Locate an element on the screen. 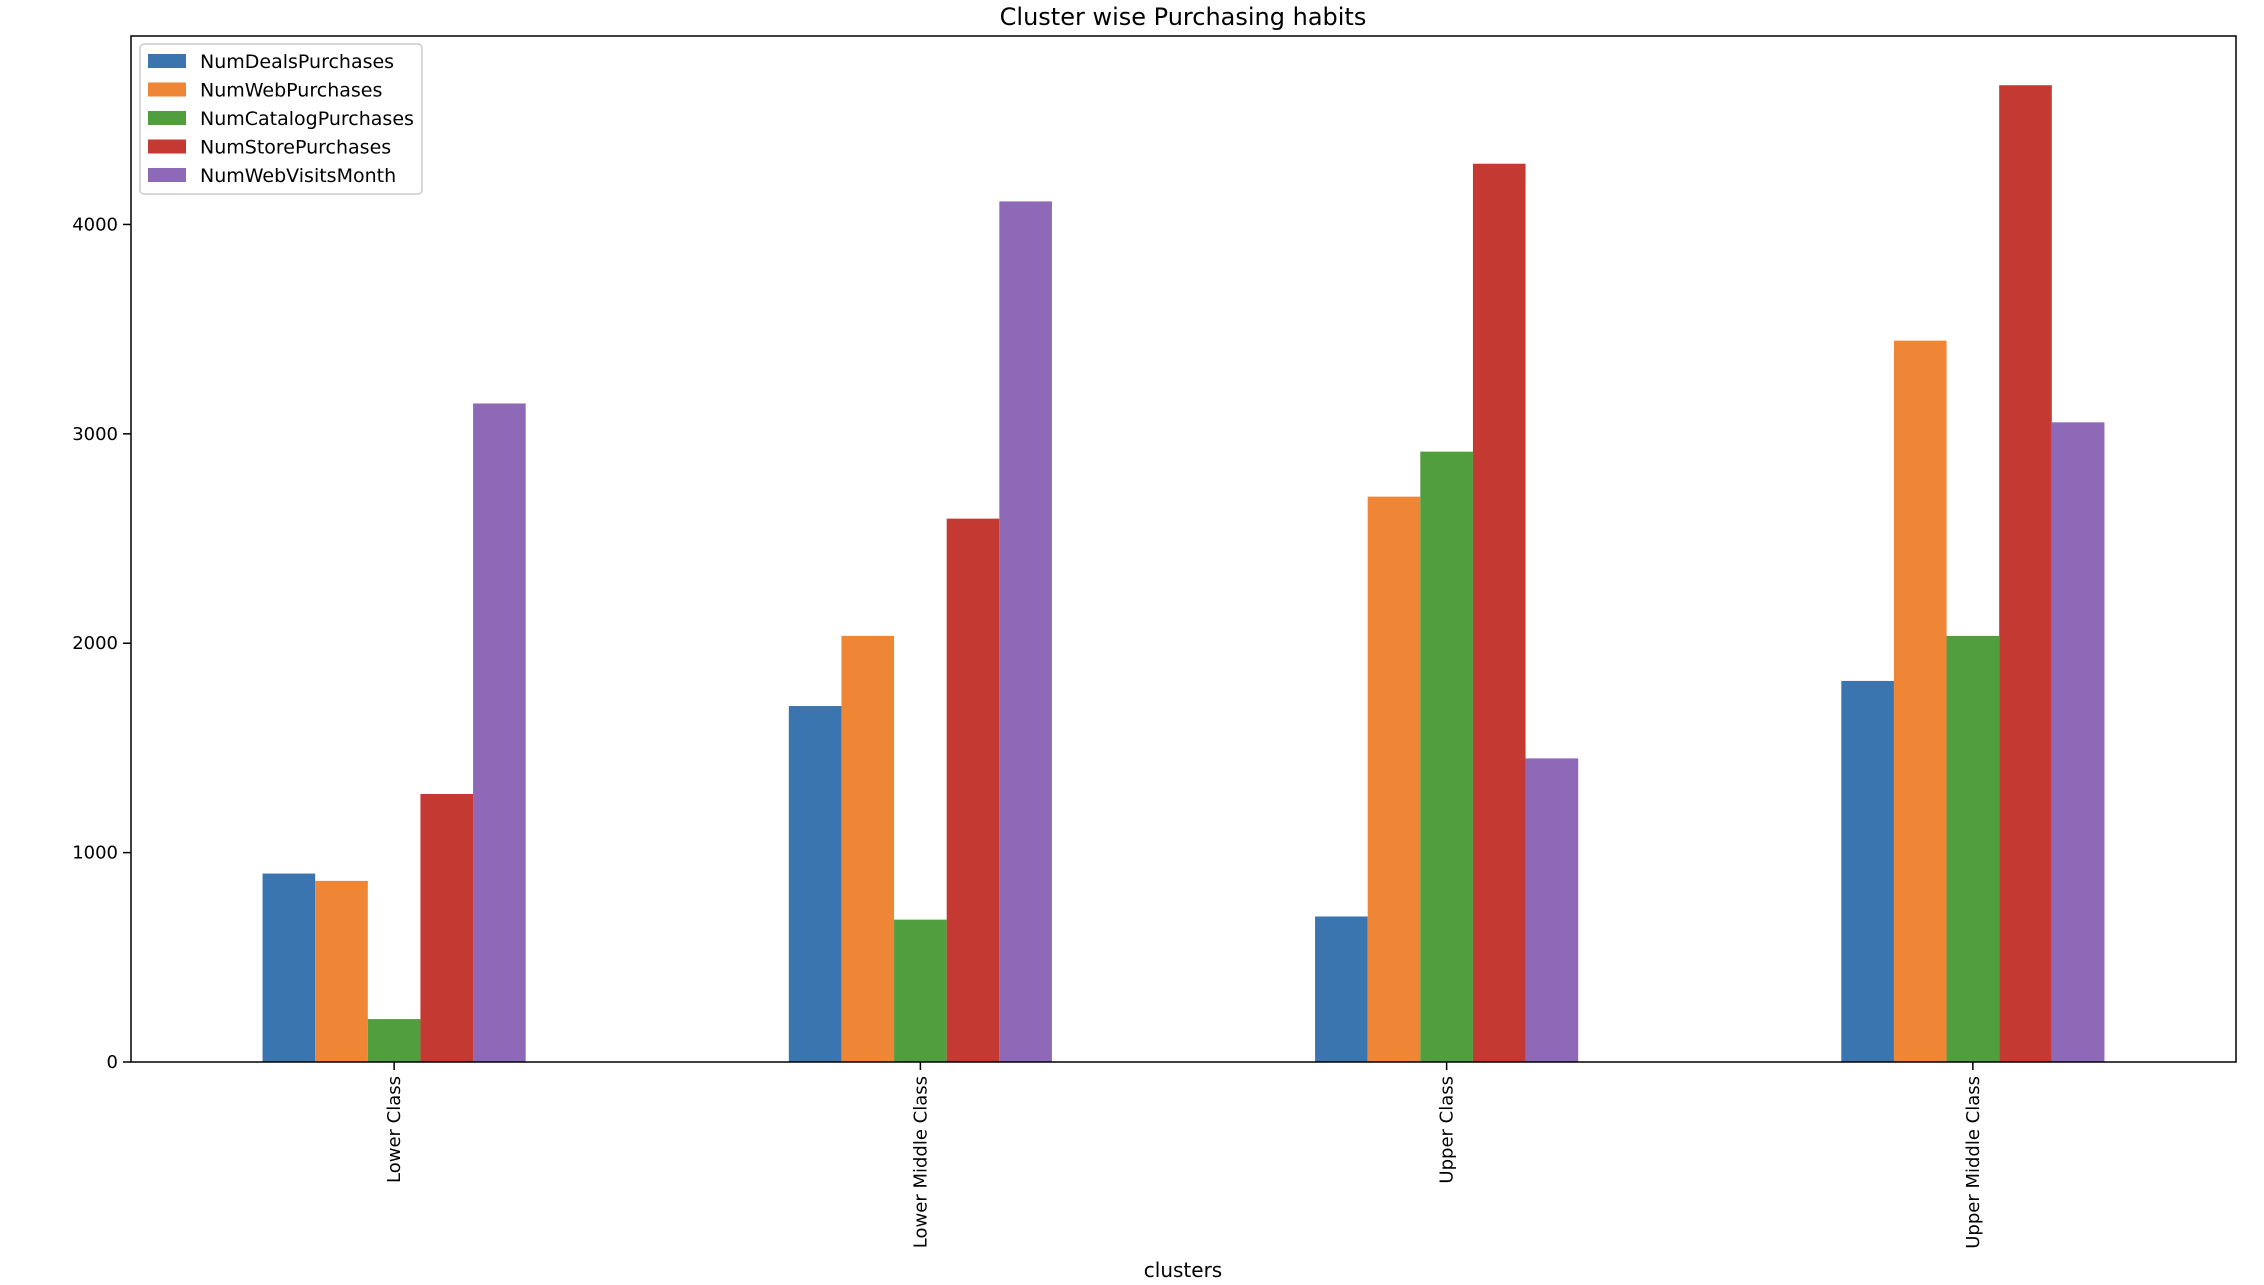 The image size is (2264, 1285). y-tick-label: 0 is located at coordinates (112, 1062).